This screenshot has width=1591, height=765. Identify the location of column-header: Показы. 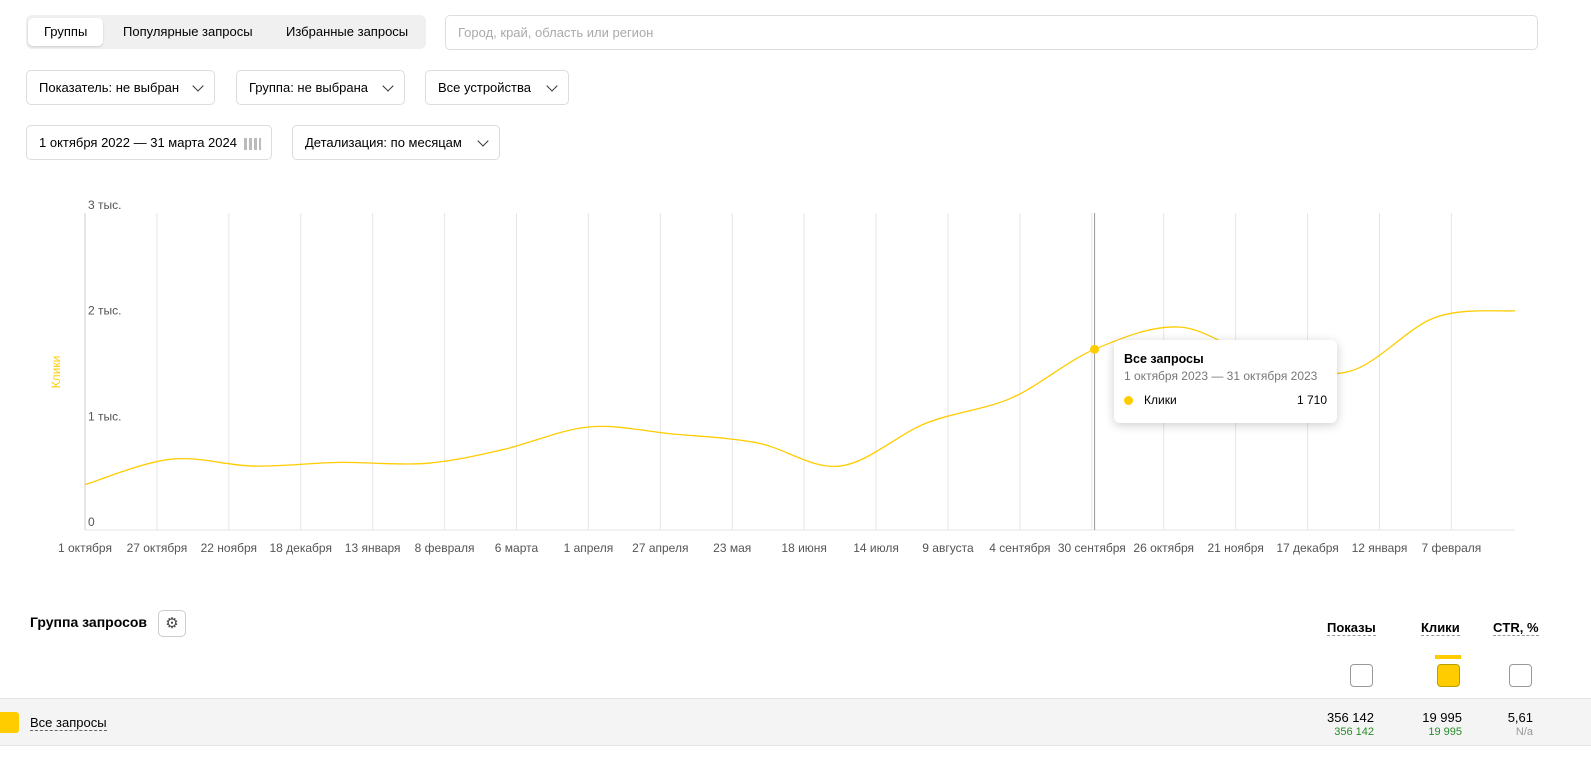
(1351, 628).